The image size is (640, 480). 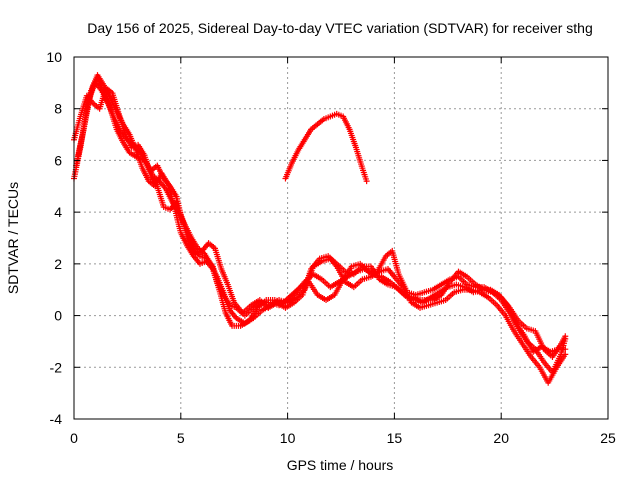 I want to click on y-tick-label: 0, so click(x=58, y=316).